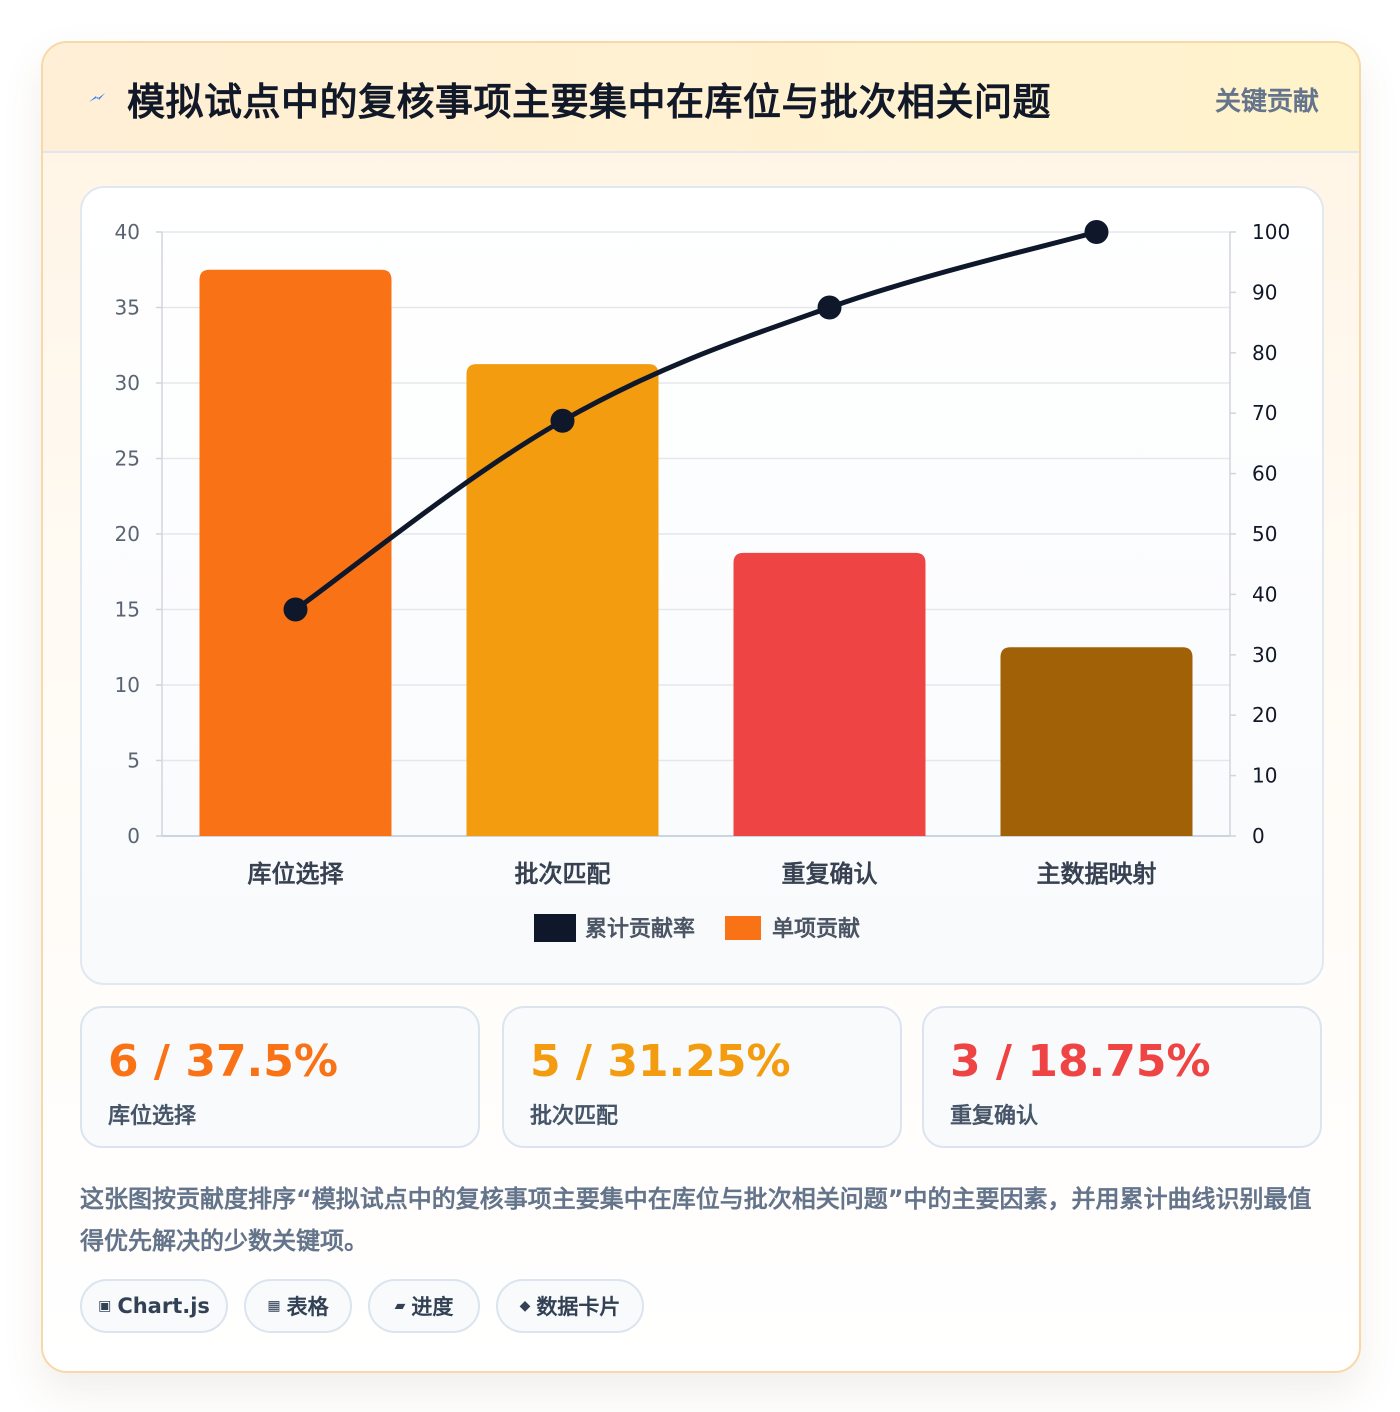 The image size is (1400, 1412). Describe the element at coordinates (1264, 353) in the screenshot. I see `y-right-tick-label: 80` at that location.